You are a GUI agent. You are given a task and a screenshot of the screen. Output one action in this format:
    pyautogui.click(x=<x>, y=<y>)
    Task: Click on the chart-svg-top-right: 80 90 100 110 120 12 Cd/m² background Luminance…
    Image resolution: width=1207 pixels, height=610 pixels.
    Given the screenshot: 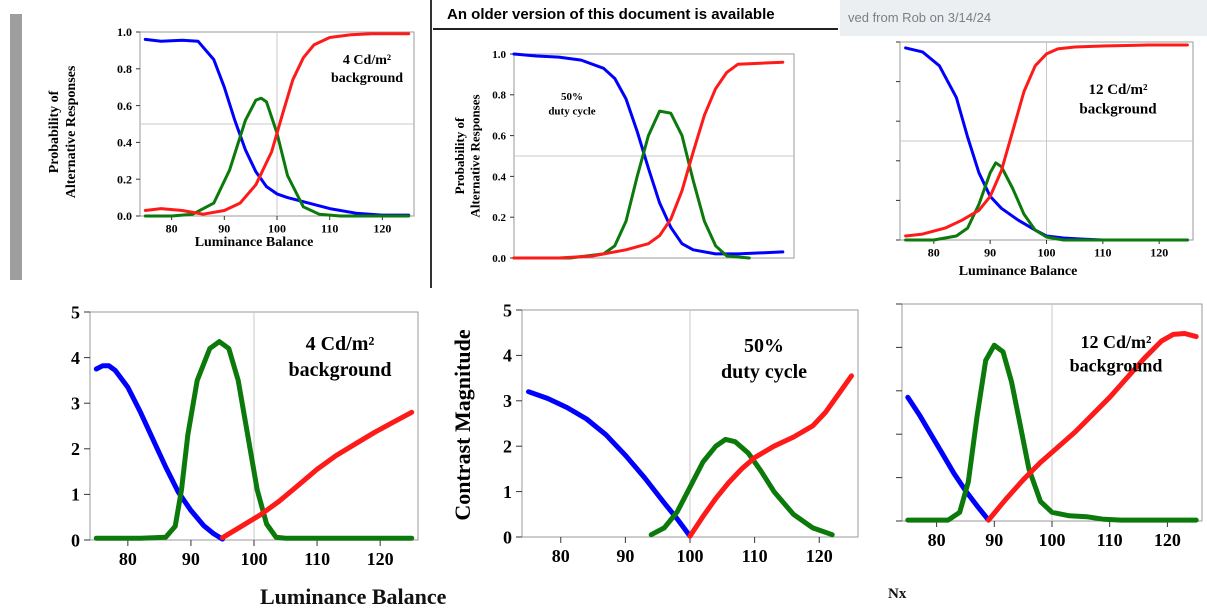 What is the action you would take?
    pyautogui.click(x=1045, y=160)
    